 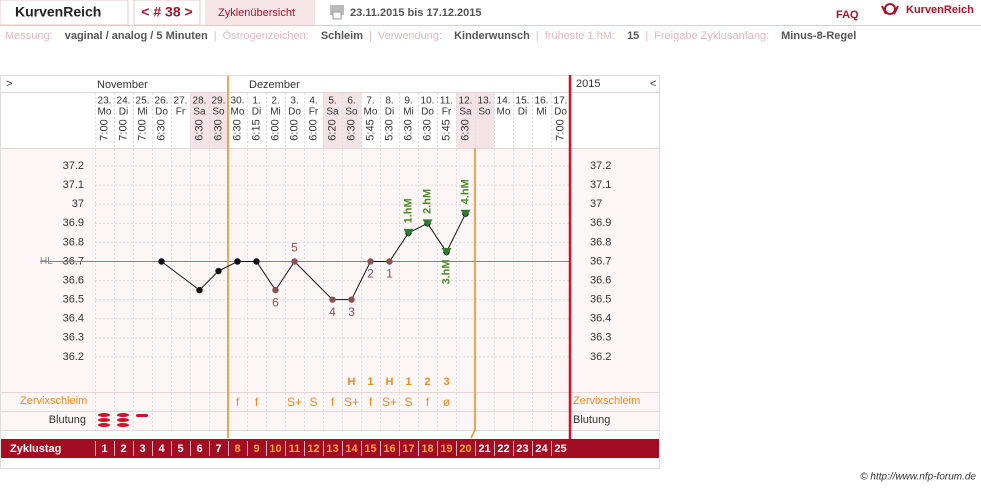 I want to click on date: 26., so click(x=162, y=101).